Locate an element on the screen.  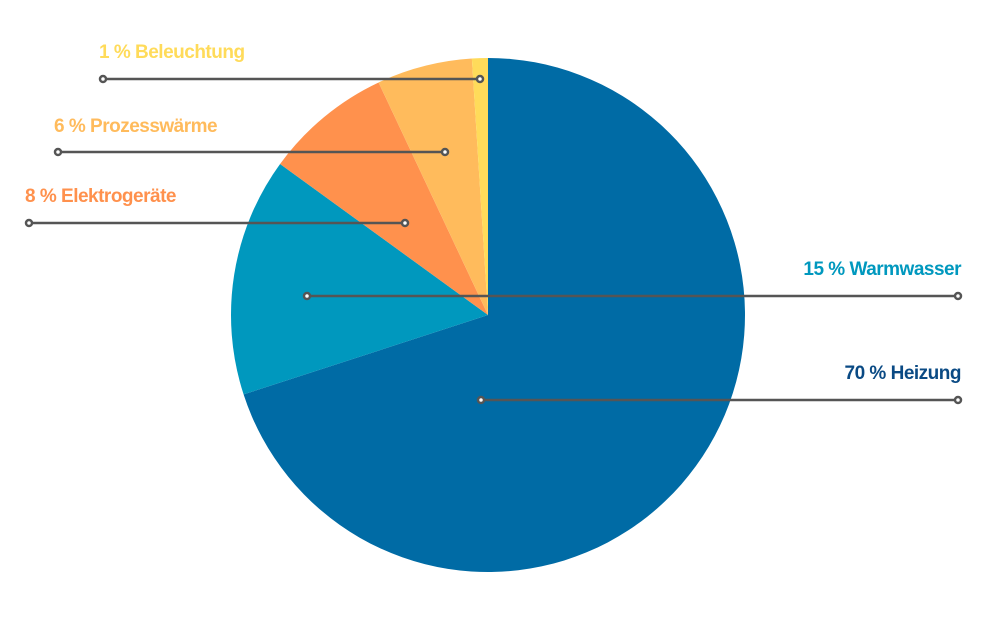
pie-slice-beleuchtung is located at coordinates (479, 186).